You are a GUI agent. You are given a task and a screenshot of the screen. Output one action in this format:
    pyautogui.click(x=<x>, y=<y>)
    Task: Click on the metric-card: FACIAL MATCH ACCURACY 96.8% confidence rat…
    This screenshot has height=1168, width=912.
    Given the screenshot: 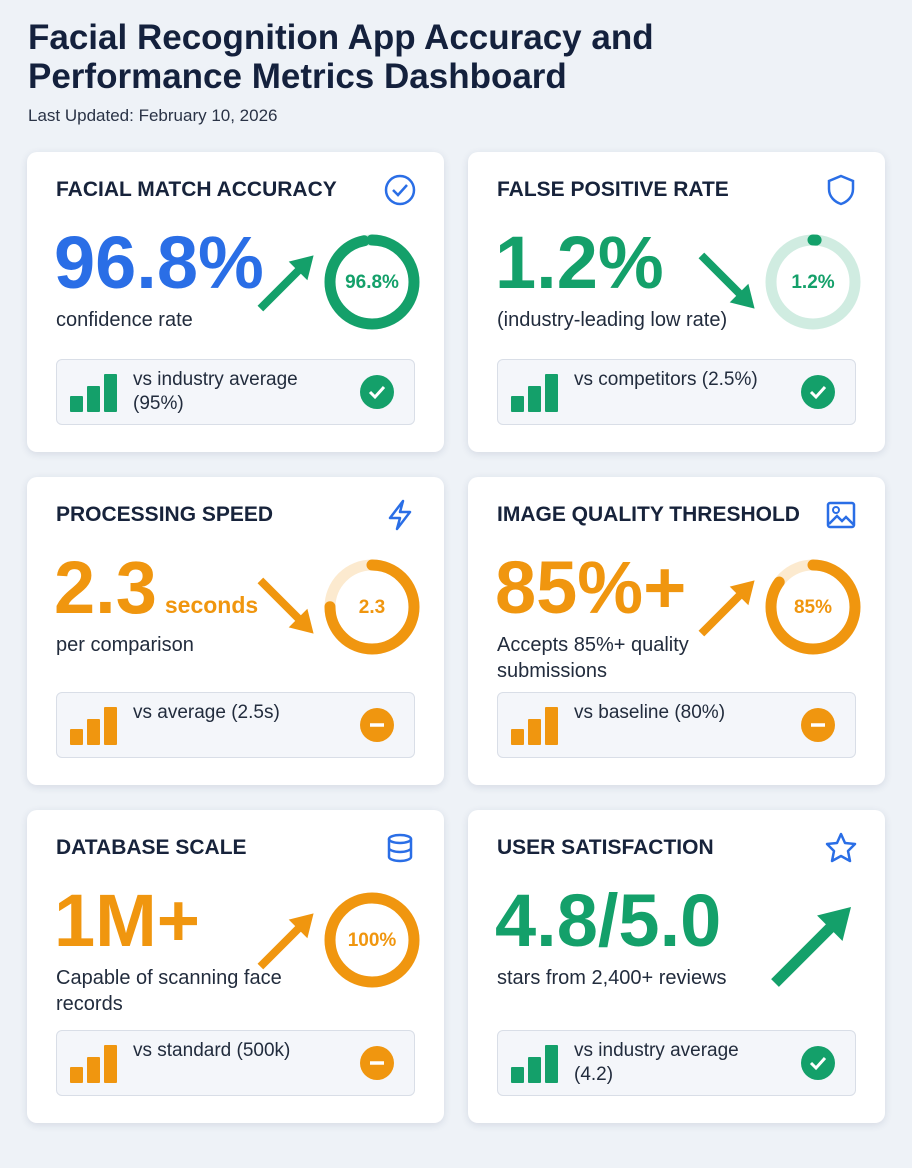 What is the action you would take?
    pyautogui.click(x=235, y=302)
    